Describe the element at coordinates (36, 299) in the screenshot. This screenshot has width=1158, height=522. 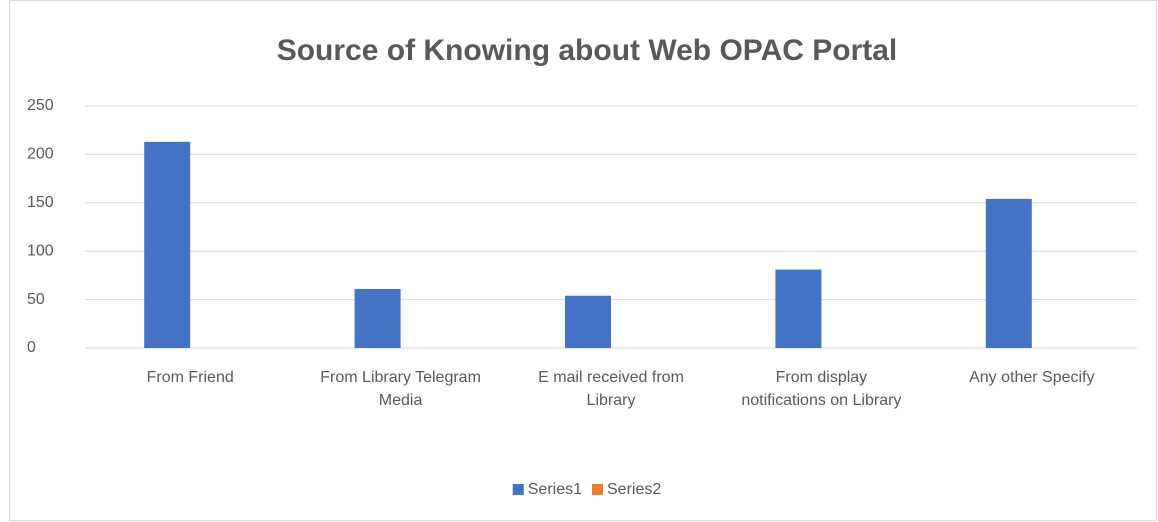
I see `y-tick-label: 50` at that location.